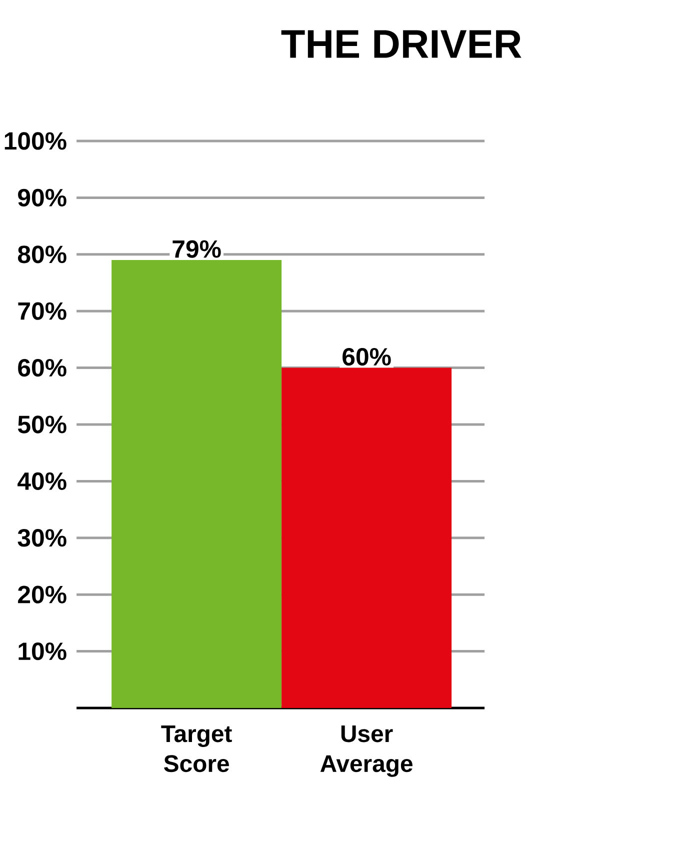  What do you see at coordinates (42, 425) in the screenshot?
I see `y-tick-label: 50%` at bounding box center [42, 425].